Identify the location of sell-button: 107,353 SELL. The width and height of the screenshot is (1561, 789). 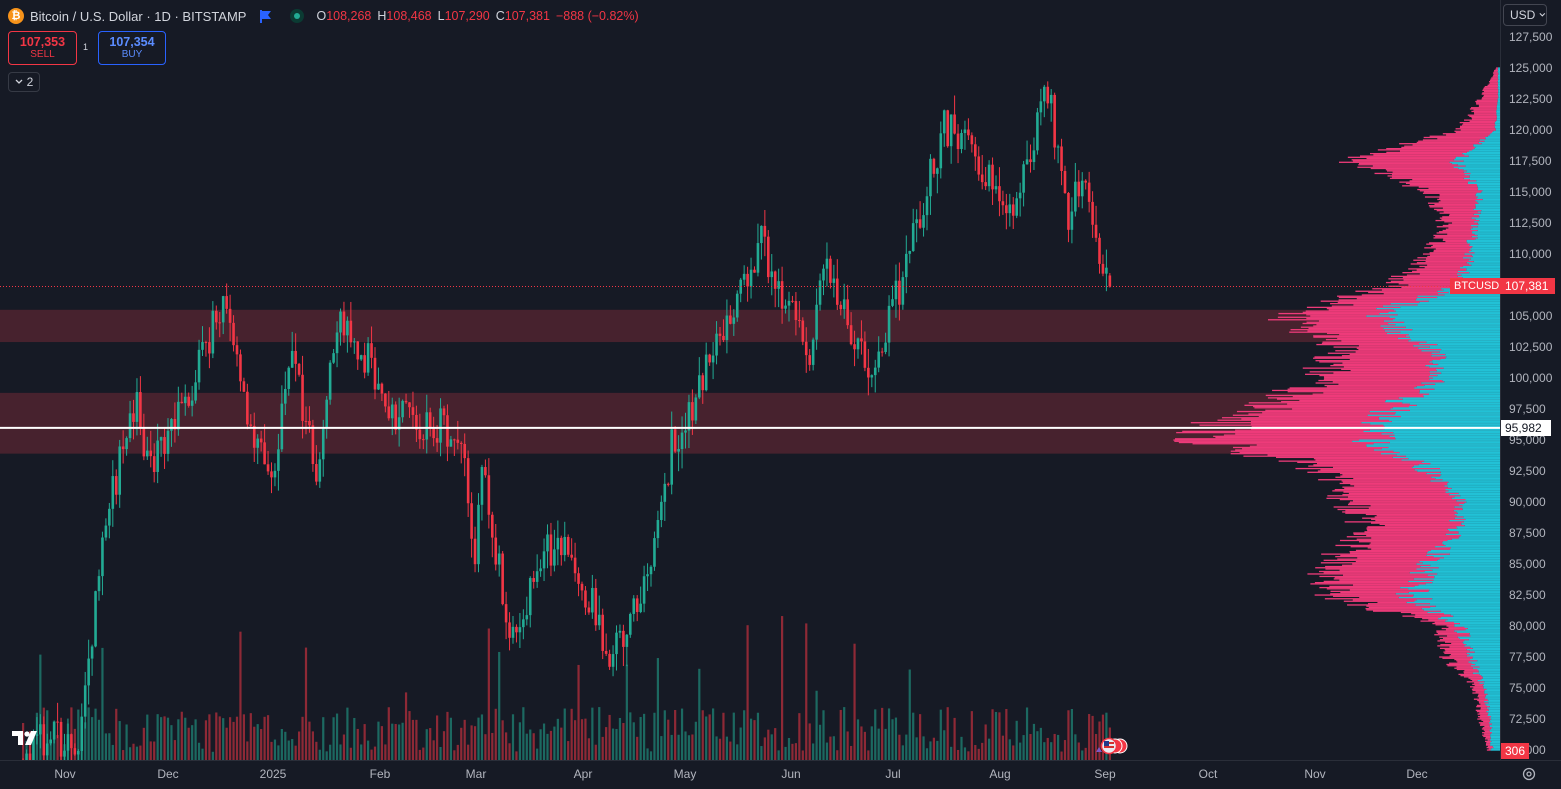
(42, 48).